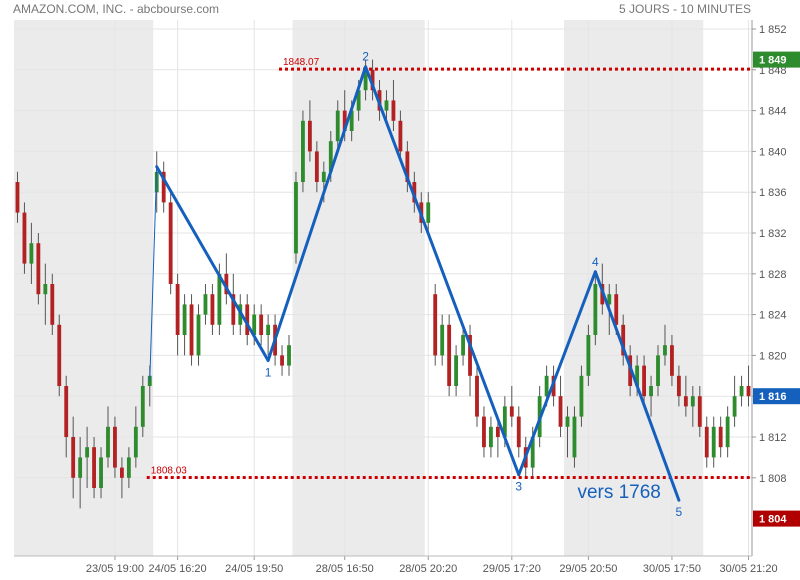 The width and height of the screenshot is (800, 580). Describe the element at coordinates (301, 62) in the screenshot. I see `level-label: 1848.07` at that location.